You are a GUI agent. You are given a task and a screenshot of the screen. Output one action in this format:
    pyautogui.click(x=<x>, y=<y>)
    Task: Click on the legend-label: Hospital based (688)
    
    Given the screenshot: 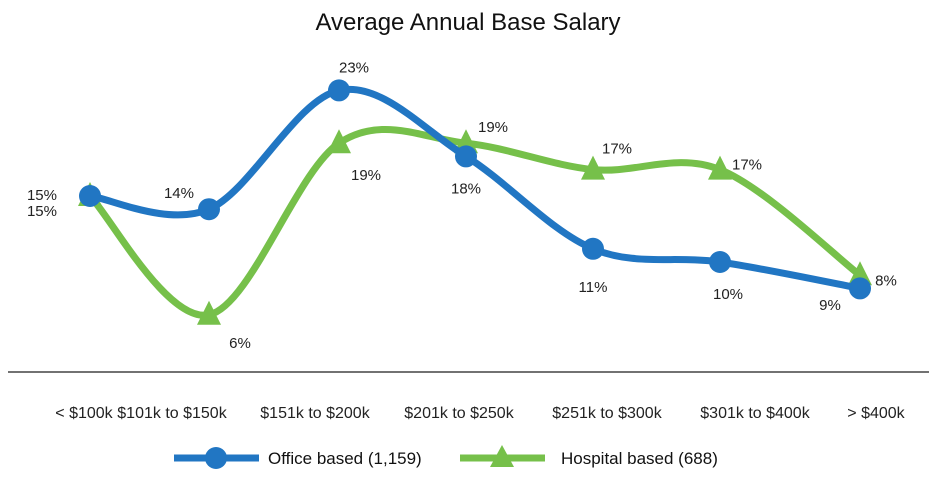 What is the action you would take?
    pyautogui.click(x=639, y=458)
    